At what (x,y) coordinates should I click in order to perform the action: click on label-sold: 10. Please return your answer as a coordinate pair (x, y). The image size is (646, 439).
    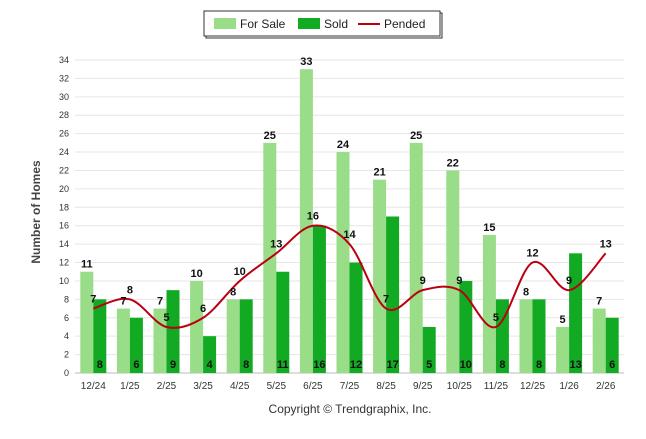
    Looking at the image, I should click on (466, 365).